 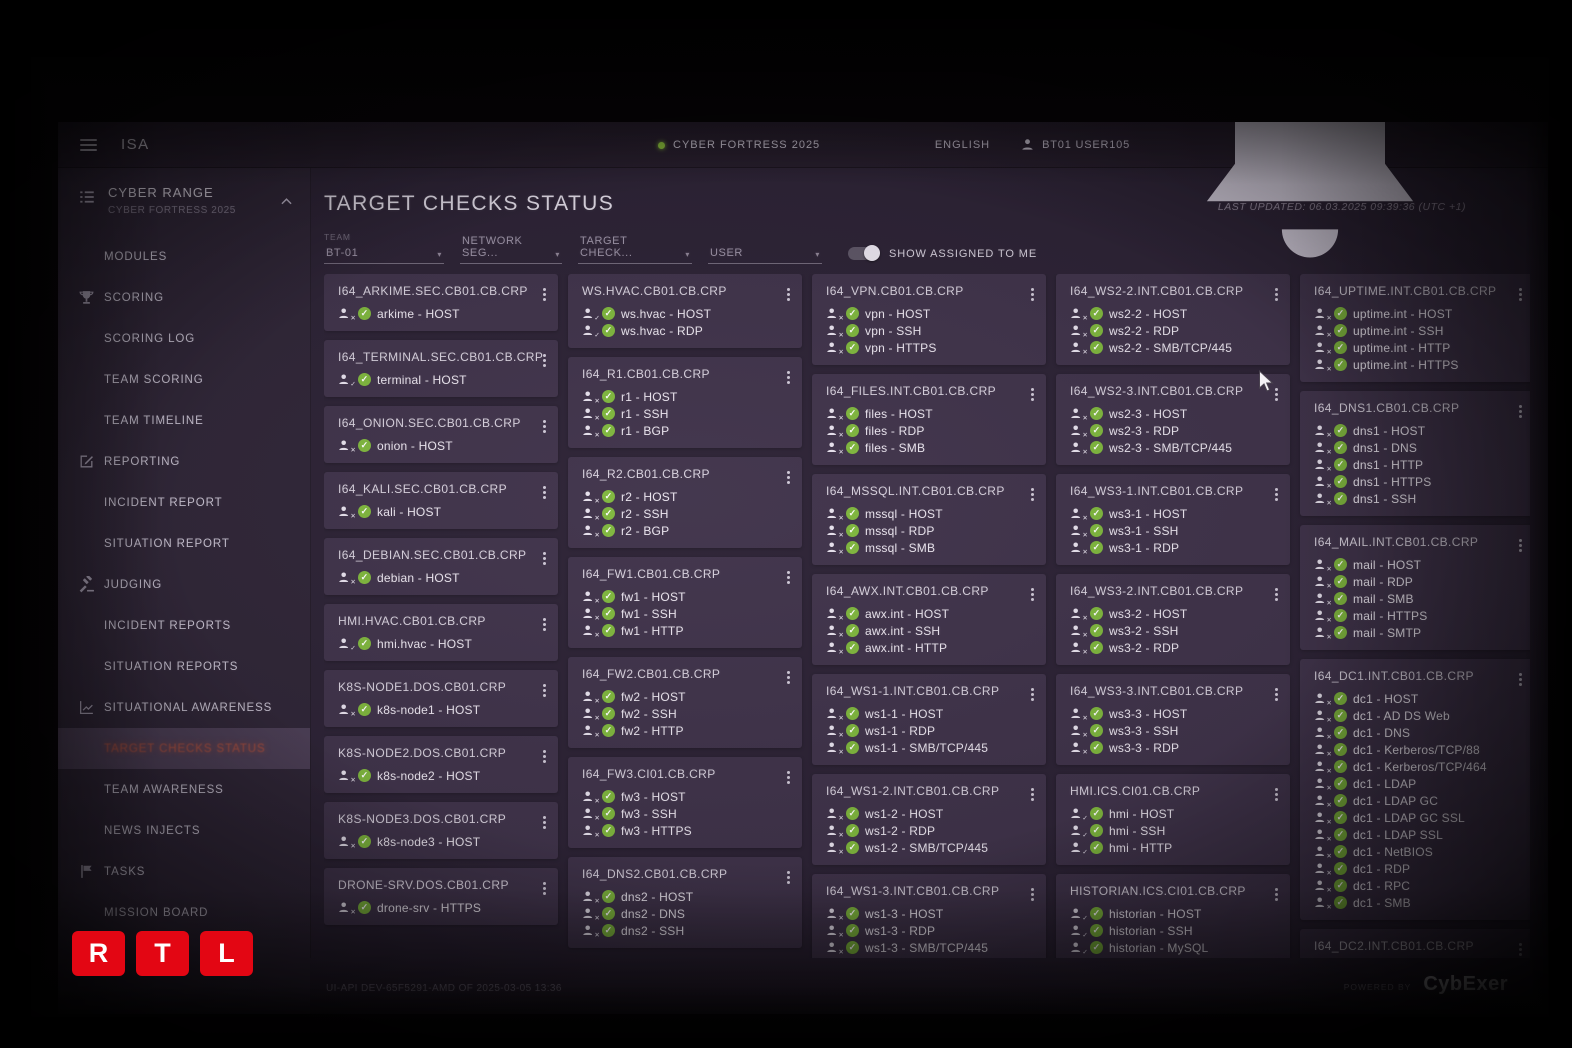 What do you see at coordinates (184, 912) in the screenshot?
I see `sidebar-item-mission-board: MISSION BOARD` at bounding box center [184, 912].